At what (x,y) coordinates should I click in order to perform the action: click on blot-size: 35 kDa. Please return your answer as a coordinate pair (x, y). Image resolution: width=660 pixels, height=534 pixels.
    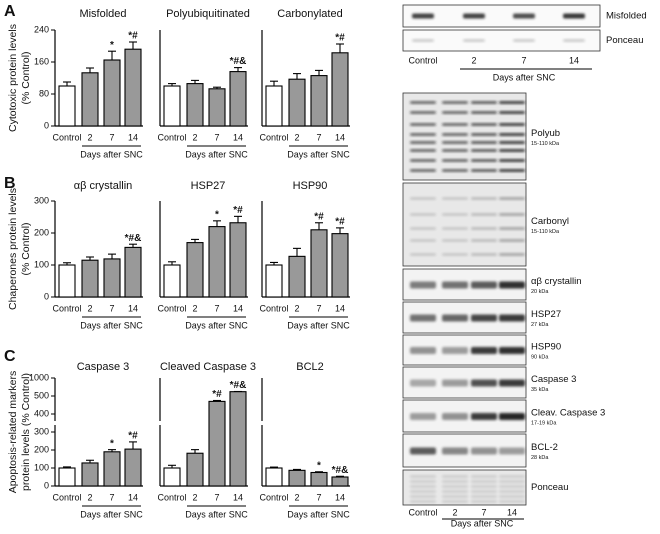
    Looking at the image, I should click on (540, 390).